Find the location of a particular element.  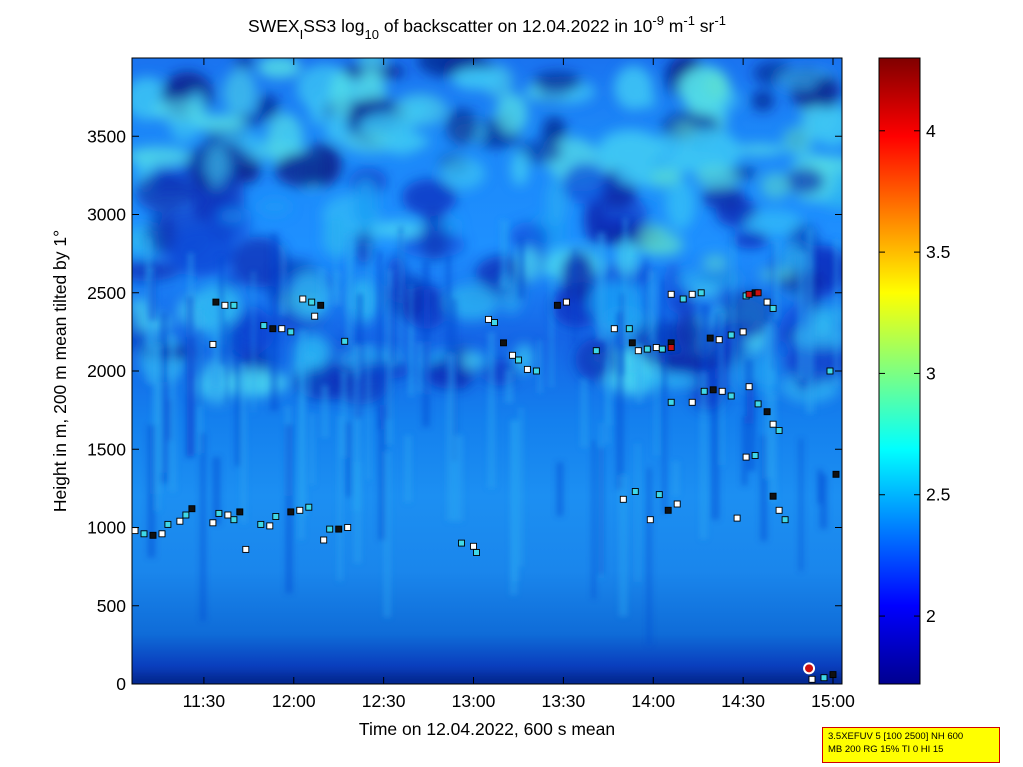

x-tick-label: 14:30 is located at coordinates (743, 701).